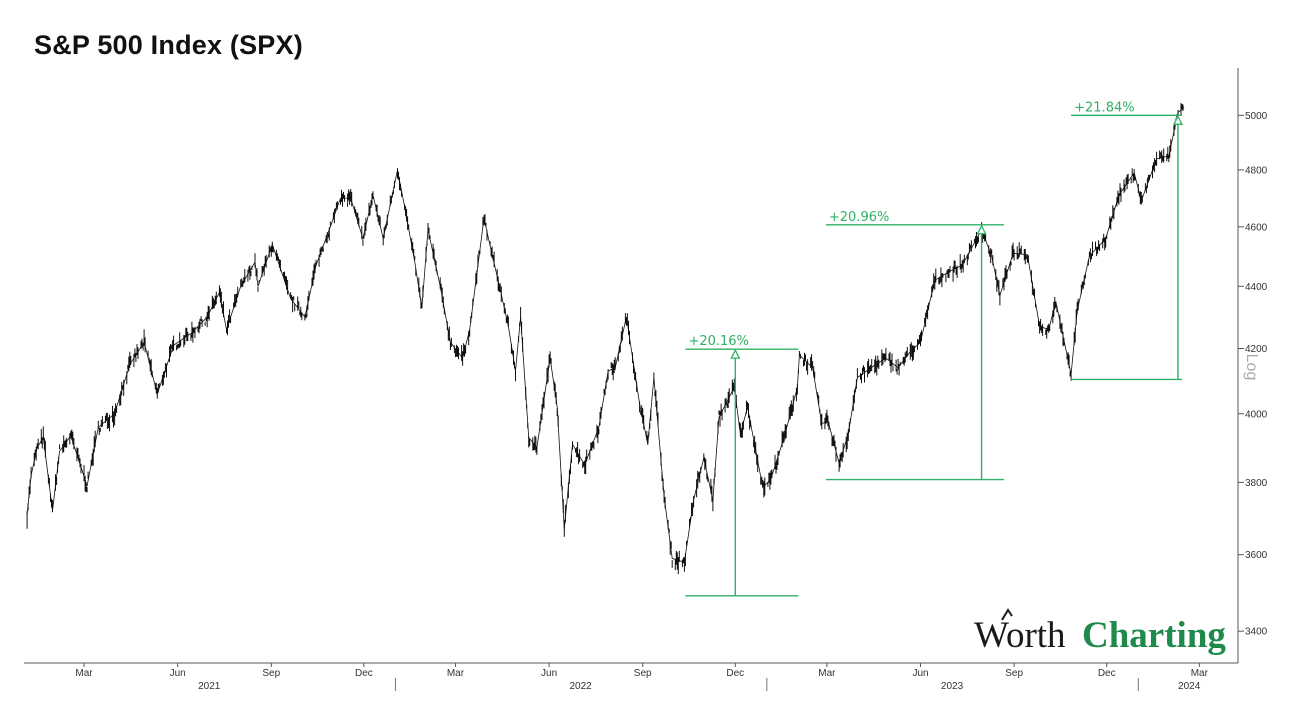 The width and height of the screenshot is (1292, 727). Describe the element at coordinates (1127, 240) in the screenshot. I see `annotation-3: +21.84%` at that location.